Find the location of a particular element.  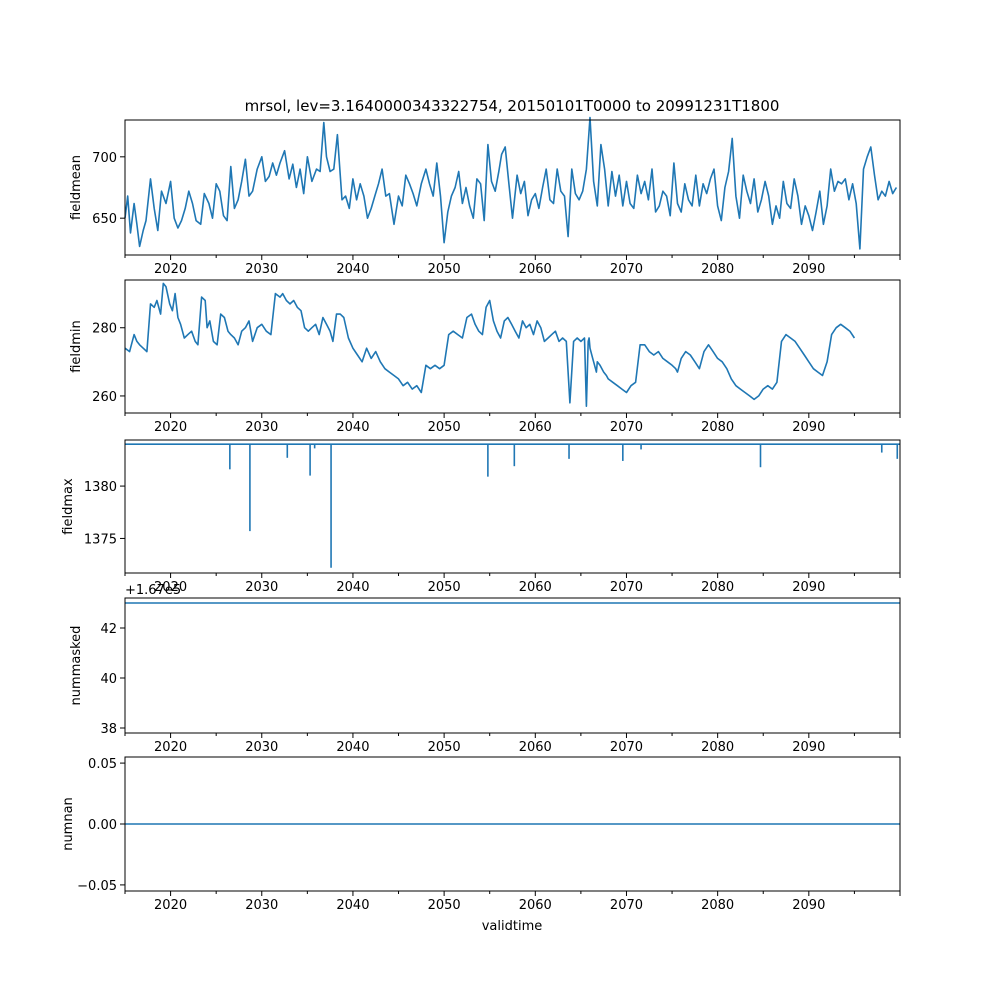

fieldmean-xtick-label-2090: 2090 is located at coordinates (808, 269).